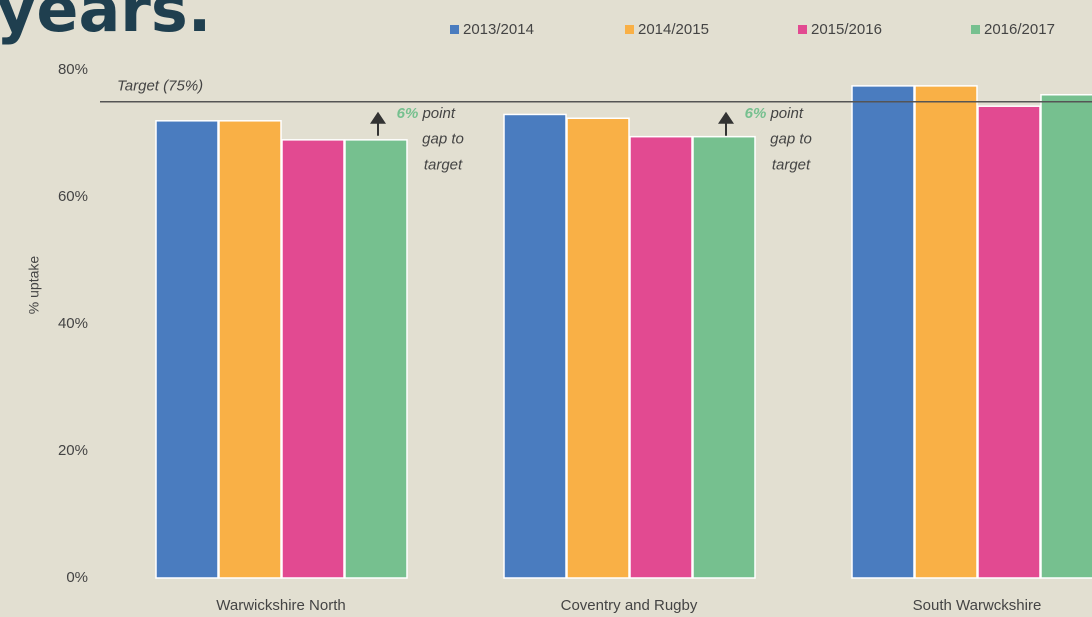 Image resolution: width=1092 pixels, height=617 pixels. Describe the element at coordinates (1019, 29) in the screenshot. I see `legend-label: 2016/2017` at that location.